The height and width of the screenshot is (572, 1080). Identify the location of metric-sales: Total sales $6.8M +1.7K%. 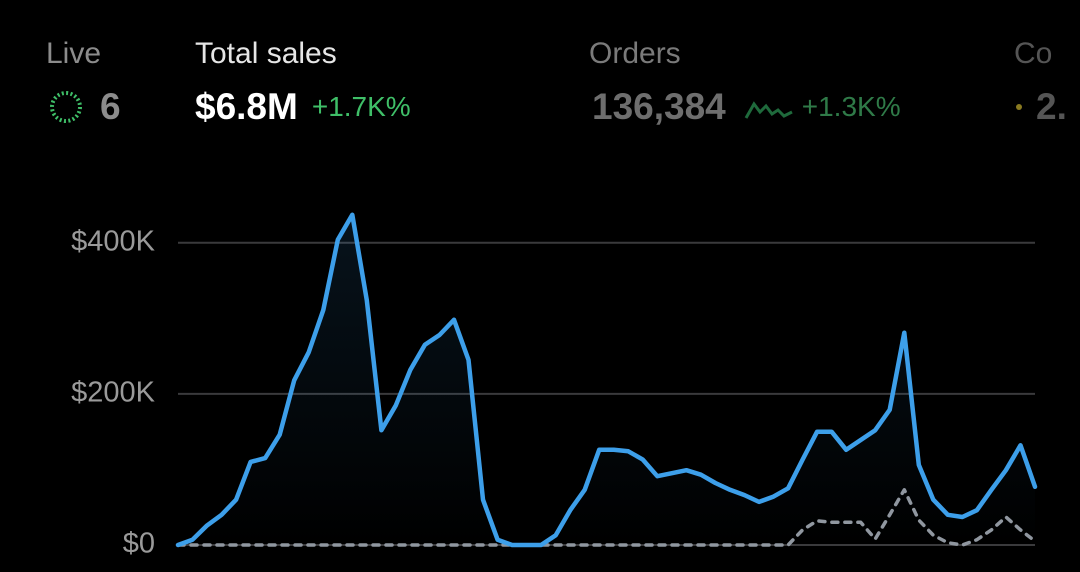
(303, 82).